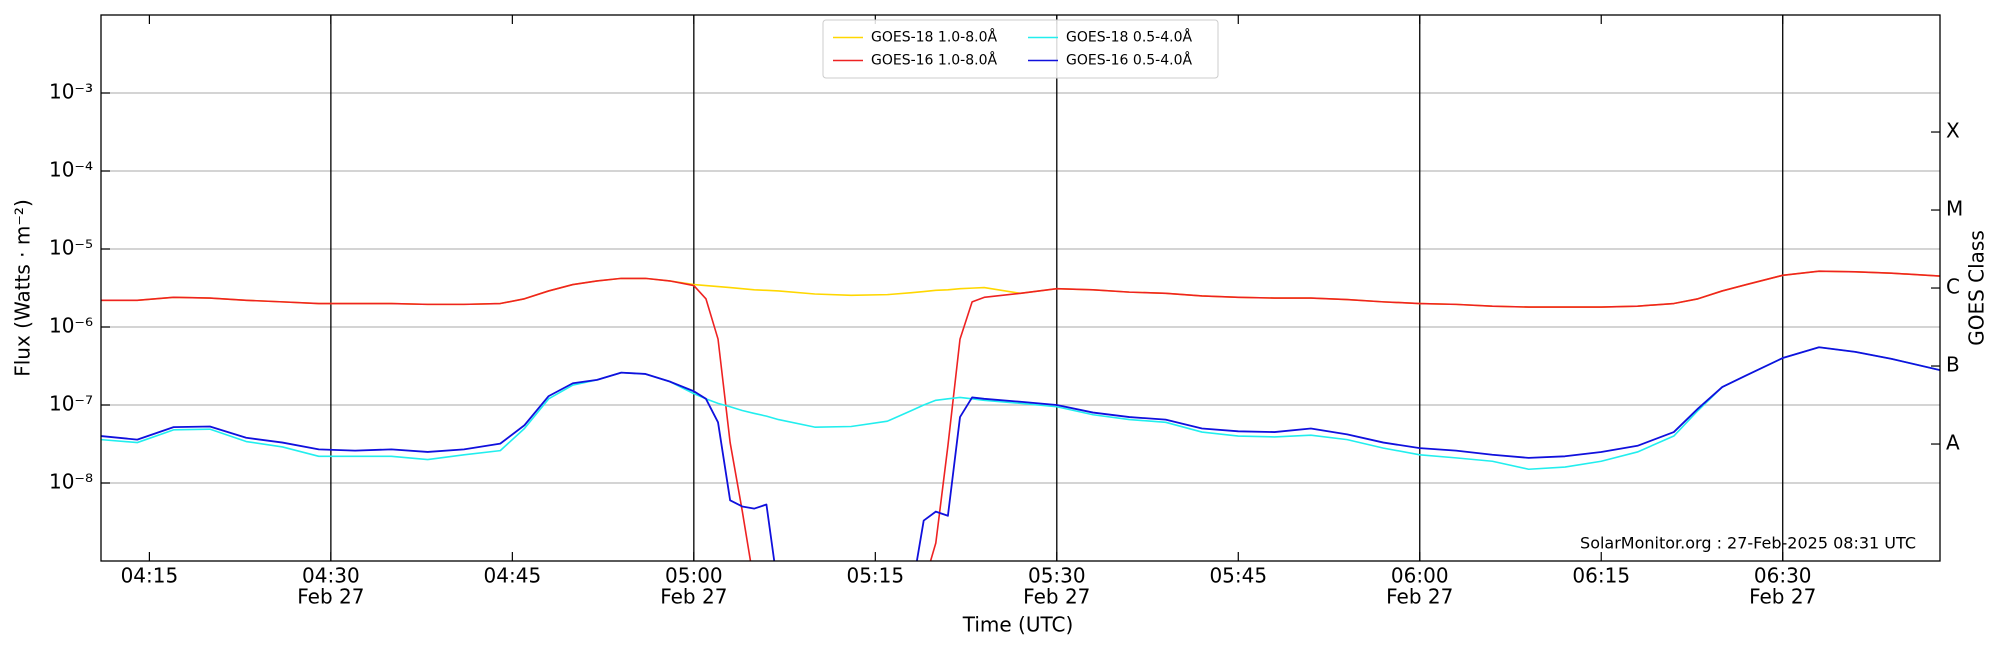 Image resolution: width=2000 pixels, height=650 pixels. What do you see at coordinates (1129, 37) in the screenshot?
I see `legend-label: GOES-18 0.5-4.0Å` at bounding box center [1129, 37].